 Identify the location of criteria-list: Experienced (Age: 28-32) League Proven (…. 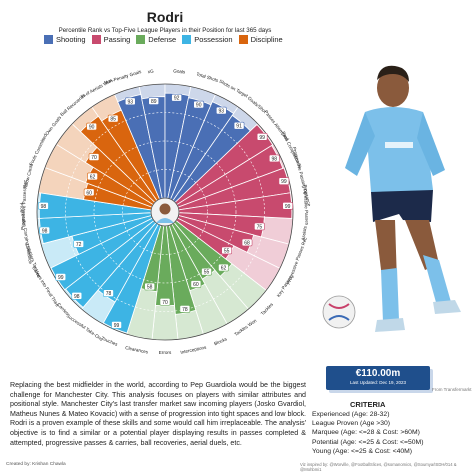
(367, 433).